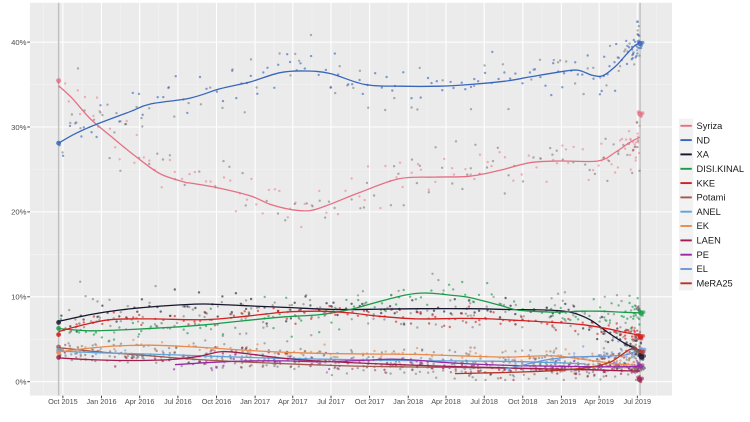  Describe the element at coordinates (523, 401) in the screenshot. I see `svg-text: Oct 2018` at that location.